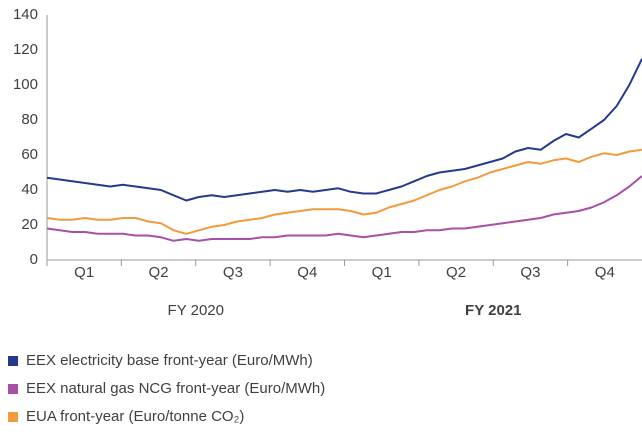 The image size is (642, 432). What do you see at coordinates (196, 310) in the screenshot?
I see `group-label: FY 2020` at bounding box center [196, 310].